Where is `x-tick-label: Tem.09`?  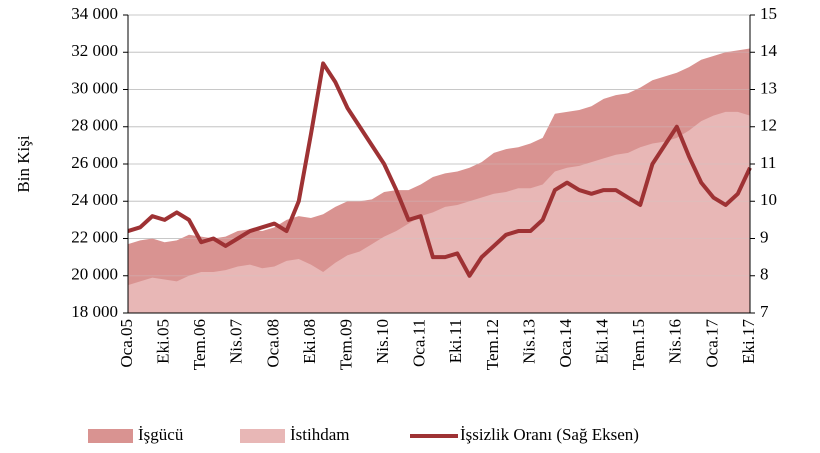
x-tick-label: Tem.09 is located at coordinates (345, 344).